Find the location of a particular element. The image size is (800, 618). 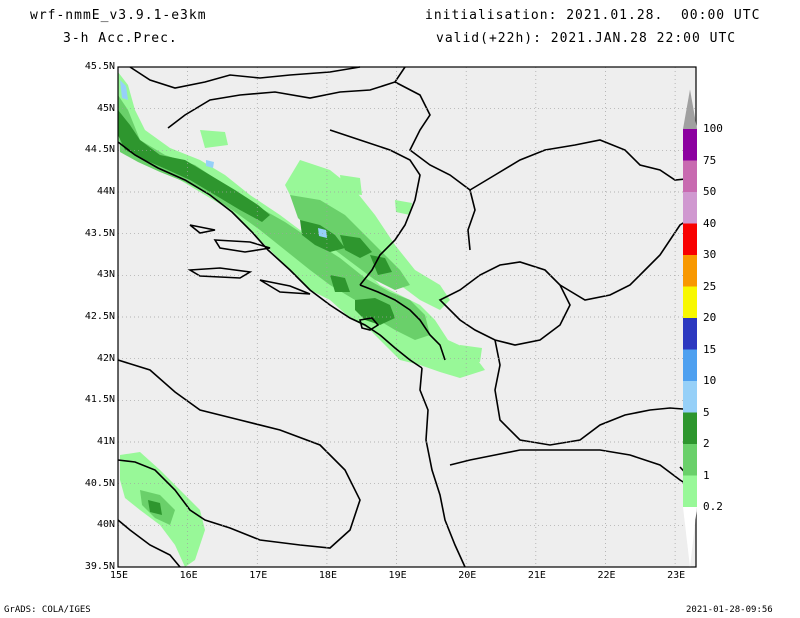

precip-dark-italy is located at coordinates (155, 507).